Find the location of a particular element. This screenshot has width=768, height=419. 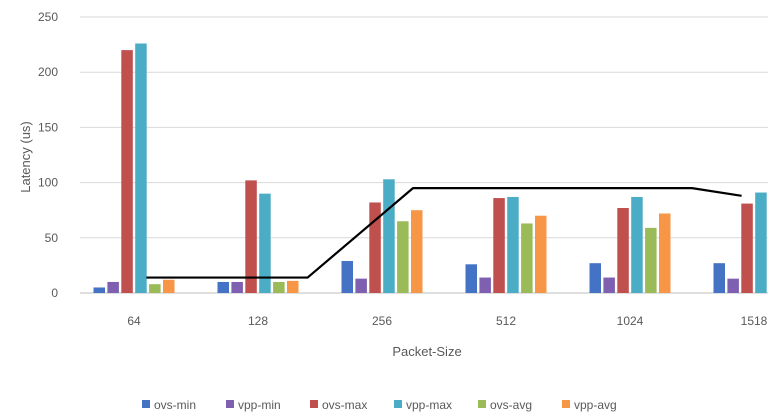

legend-label-ovs-max: ovs-max is located at coordinates (344, 405).